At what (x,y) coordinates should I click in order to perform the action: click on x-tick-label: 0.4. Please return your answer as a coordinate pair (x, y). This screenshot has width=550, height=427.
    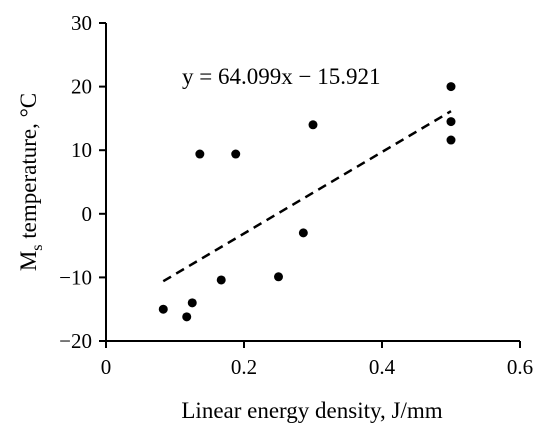
    Looking at the image, I should click on (382, 367).